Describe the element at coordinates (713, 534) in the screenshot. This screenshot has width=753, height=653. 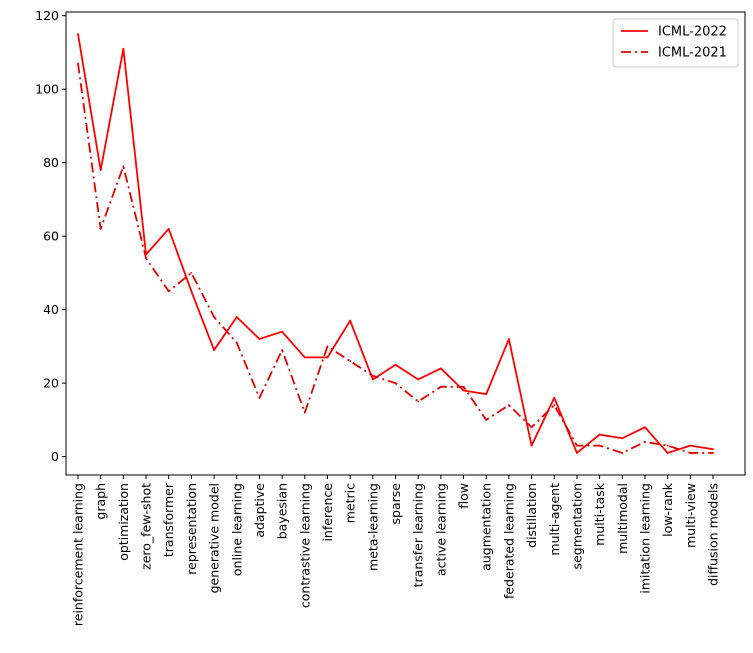
I see `x-tick-label-diffusion-models: diffusion models` at that location.